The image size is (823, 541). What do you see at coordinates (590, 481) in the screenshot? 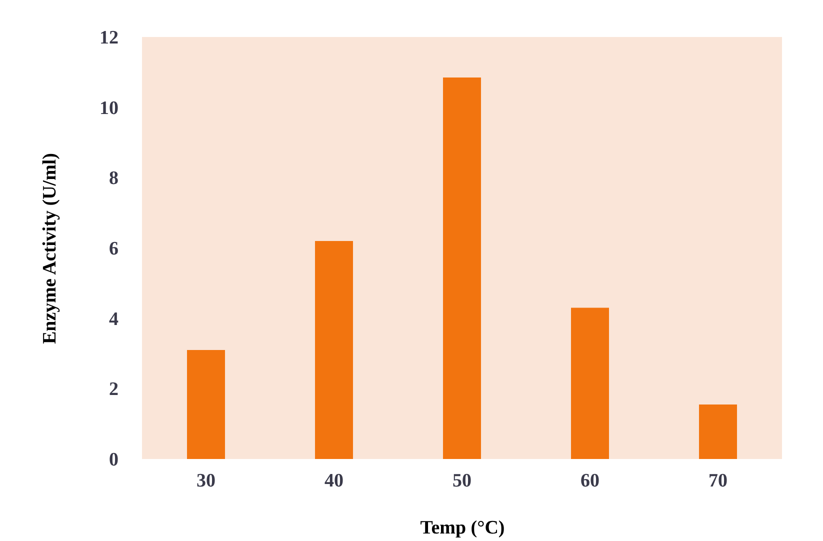
I see `x-tick-label: 60` at bounding box center [590, 481].